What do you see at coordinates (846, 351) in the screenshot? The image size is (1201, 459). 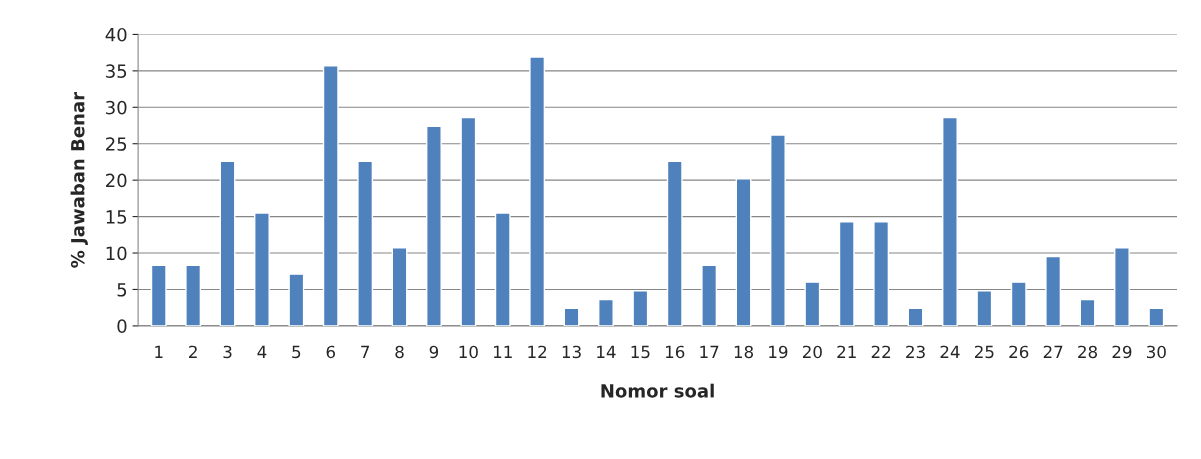 I see `x-tick-label: 21` at bounding box center [846, 351].